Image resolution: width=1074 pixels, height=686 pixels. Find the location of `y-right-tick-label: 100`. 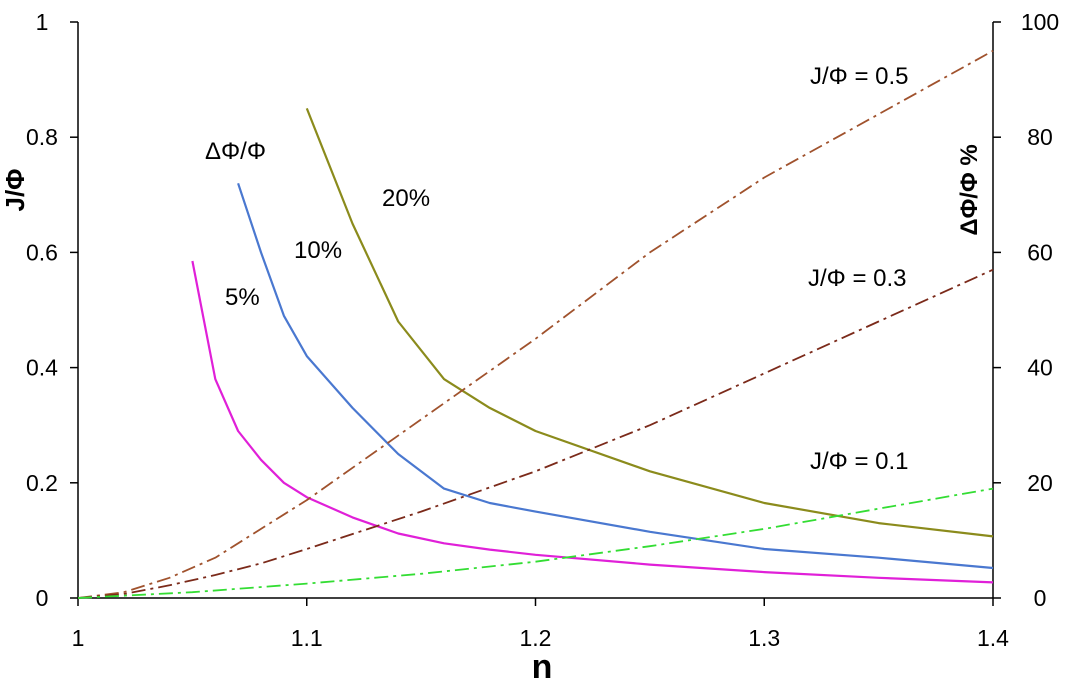

y-right-tick-label: 100 is located at coordinates (1040, 22).